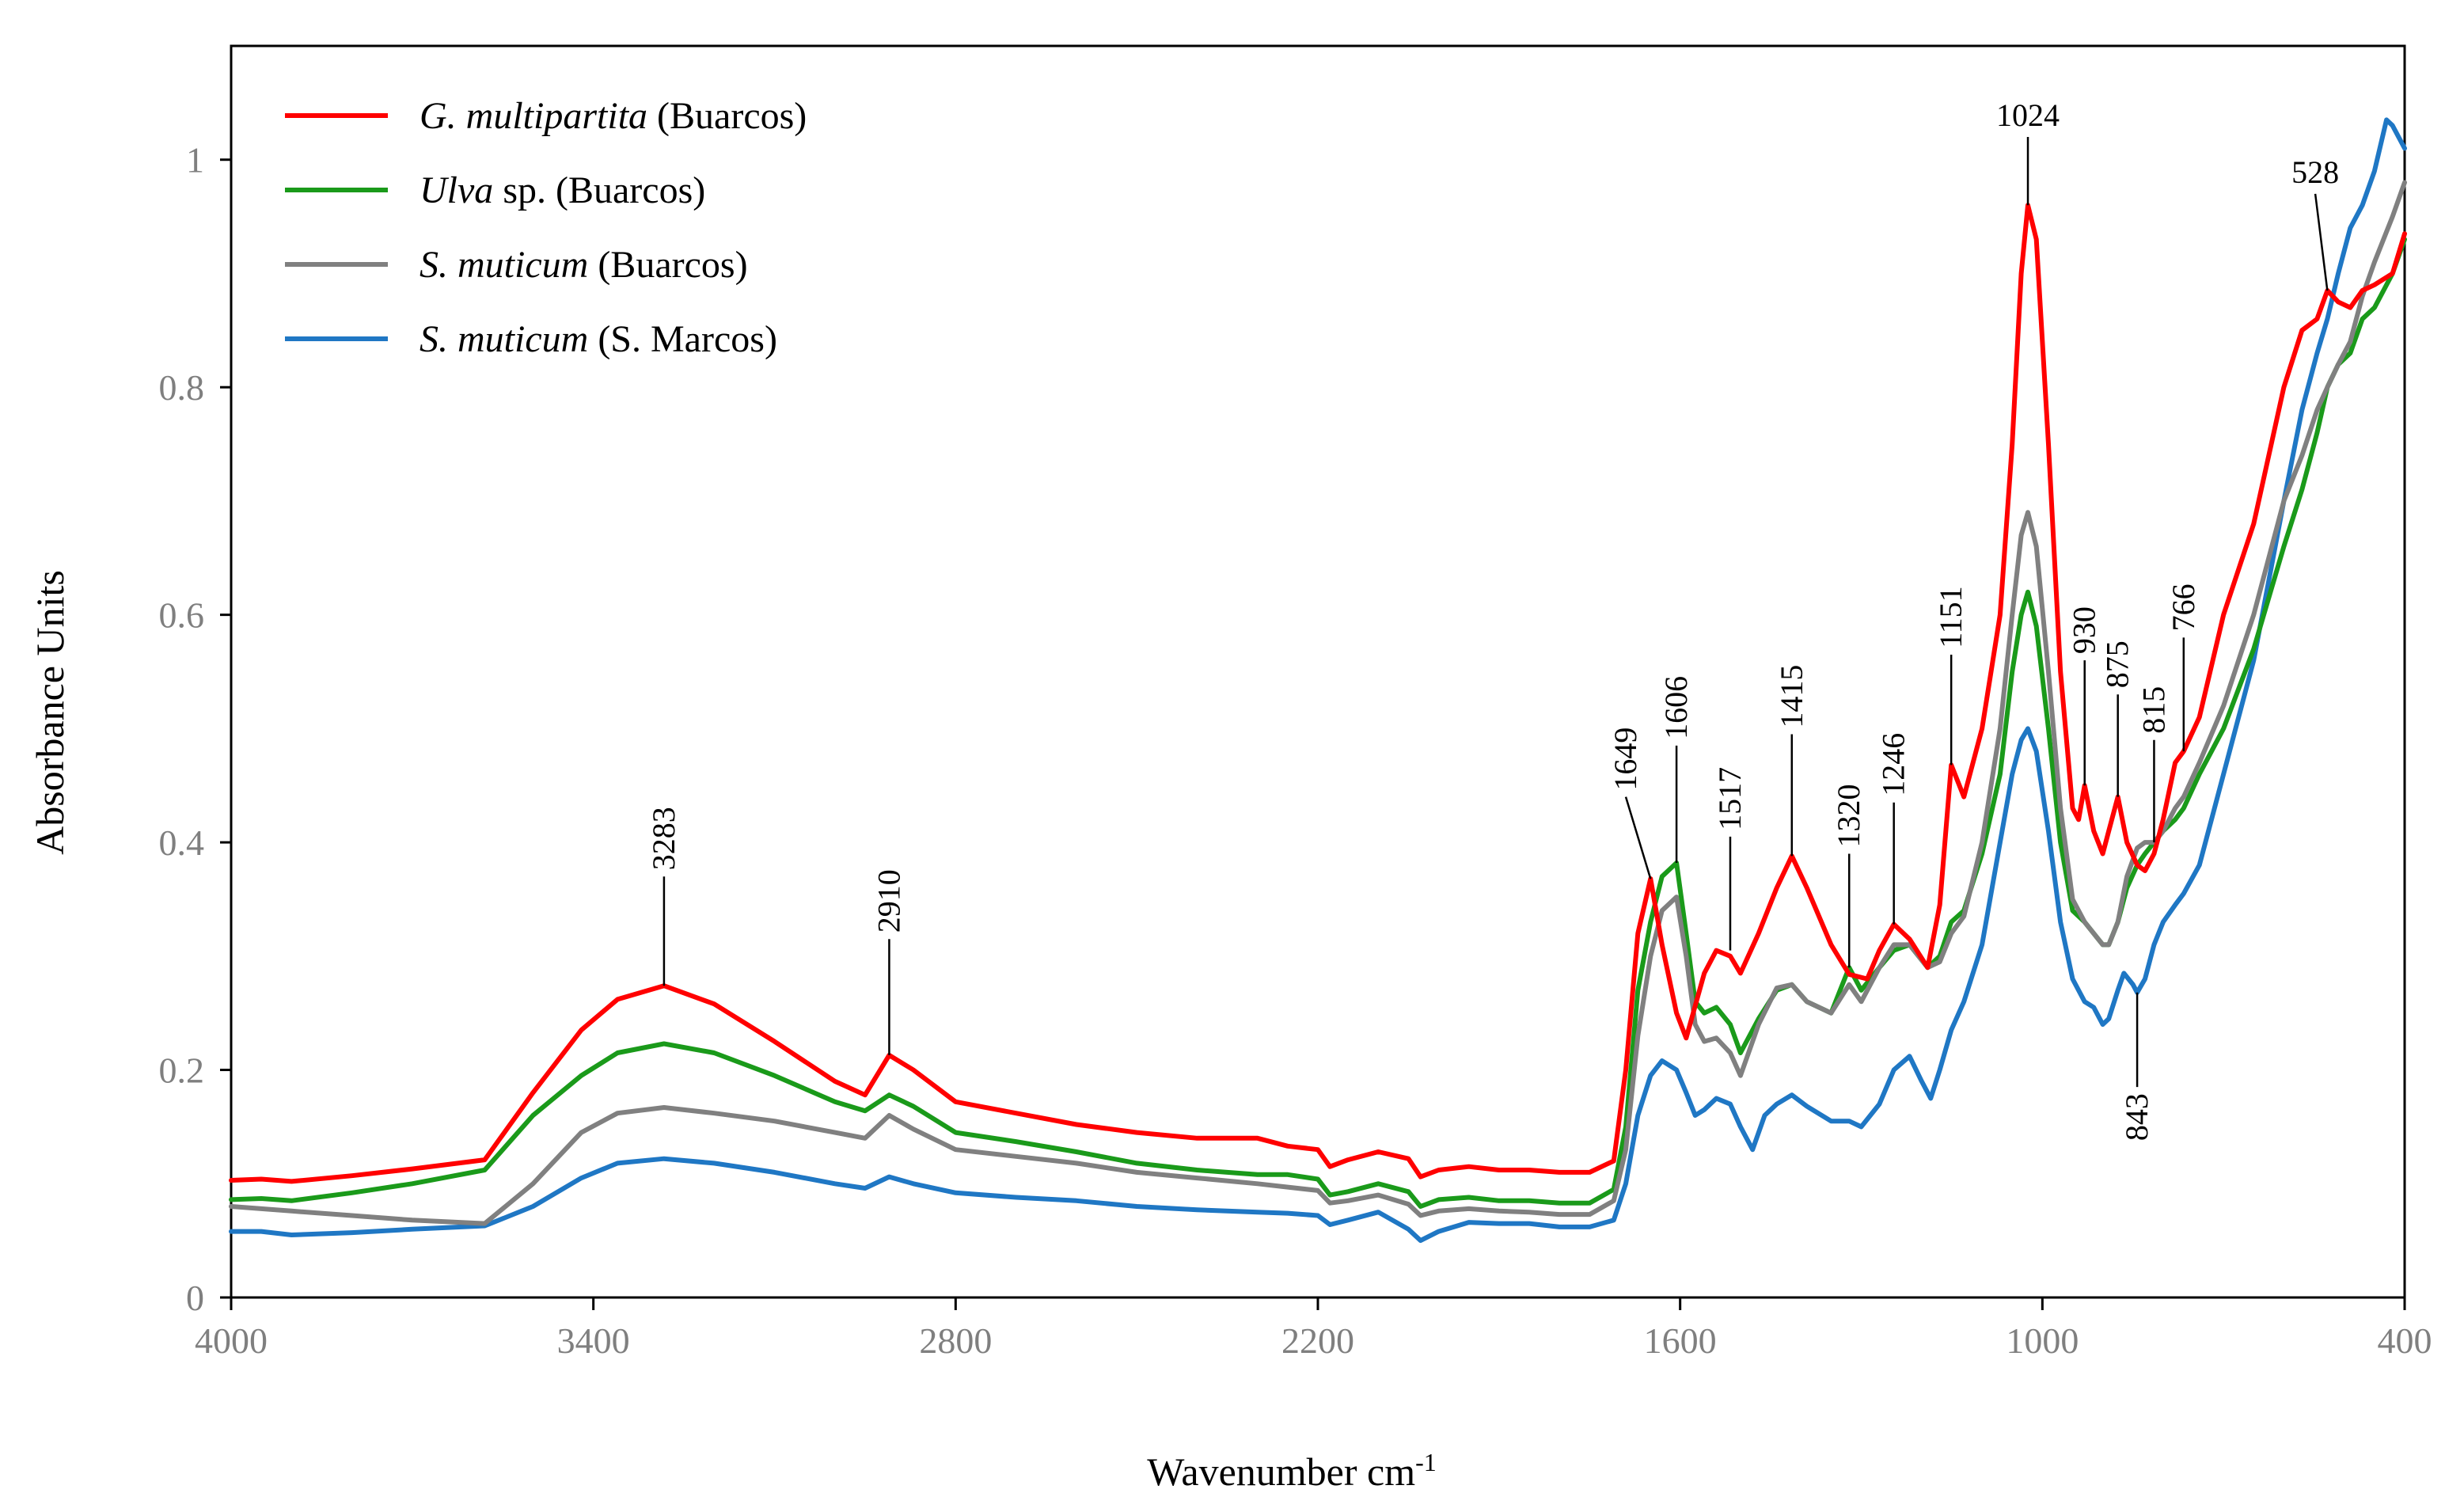  Describe the element at coordinates (195, 160) in the screenshot. I see `y-tick-label: 1` at that location.